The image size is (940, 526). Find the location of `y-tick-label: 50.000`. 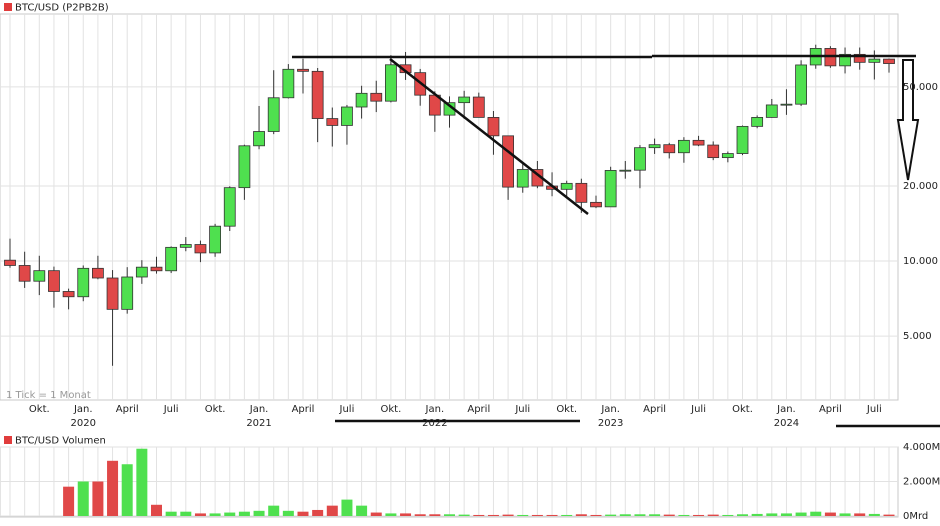

y-tick-label: 50.000 is located at coordinates (920, 87).